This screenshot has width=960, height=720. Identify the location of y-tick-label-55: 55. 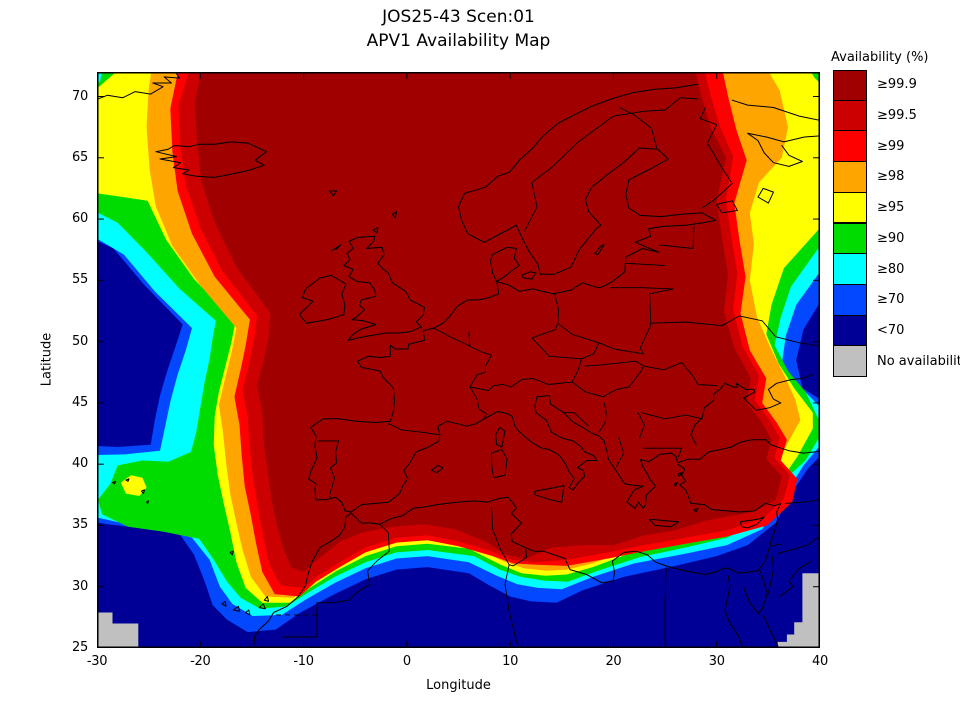
(80, 280).